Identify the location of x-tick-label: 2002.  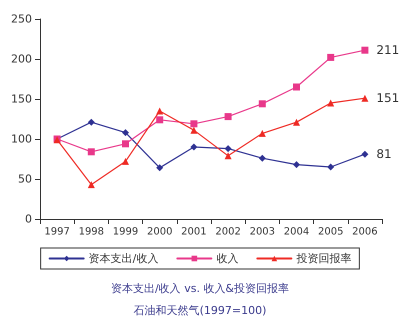
(228, 232).